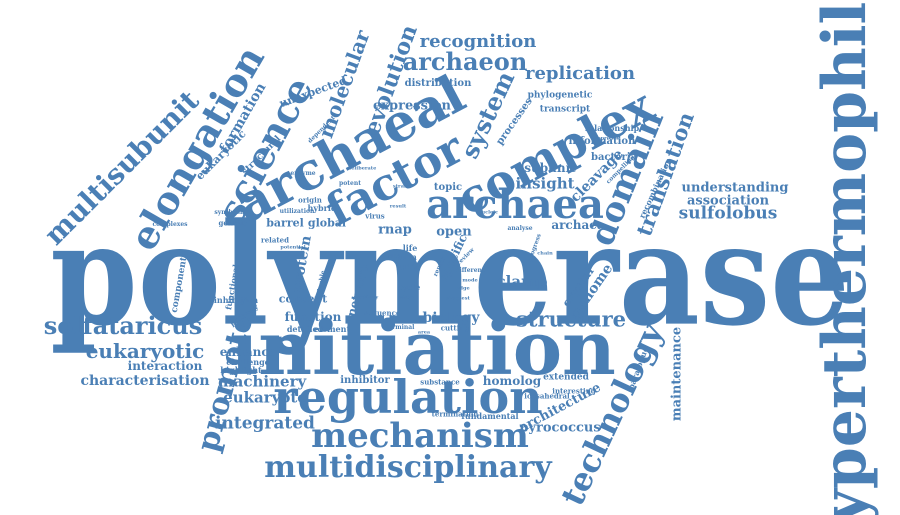  Describe the element at coordinates (402, 186) in the screenshot. I see `word-strand: strand` at that location.